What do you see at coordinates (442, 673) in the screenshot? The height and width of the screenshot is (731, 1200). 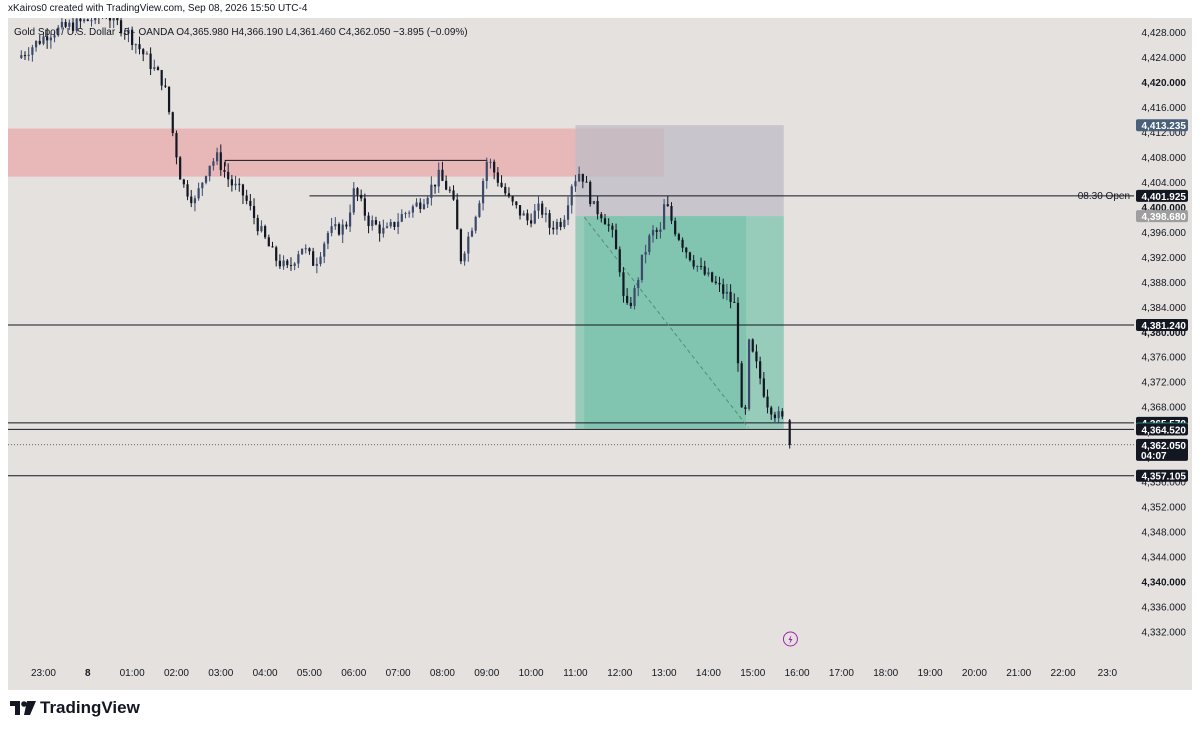 I see `time-tick-label: 08:00` at bounding box center [442, 673].